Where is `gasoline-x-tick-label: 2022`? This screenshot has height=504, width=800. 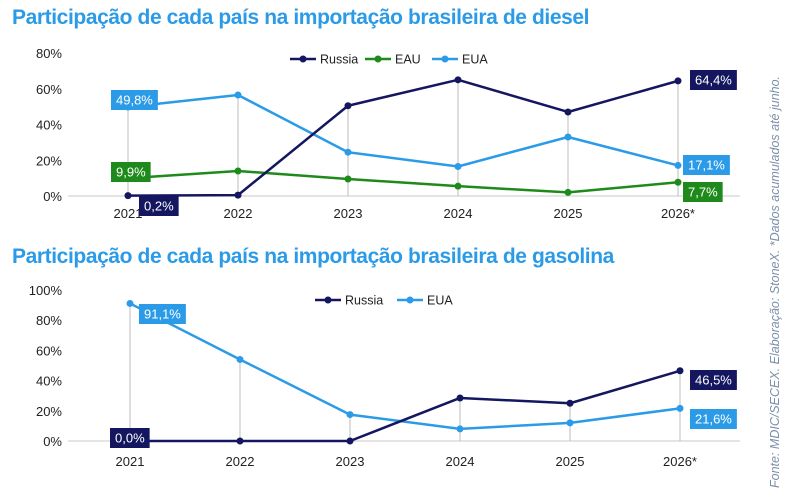
gasoline-x-tick-label: 2022 is located at coordinates (240, 461).